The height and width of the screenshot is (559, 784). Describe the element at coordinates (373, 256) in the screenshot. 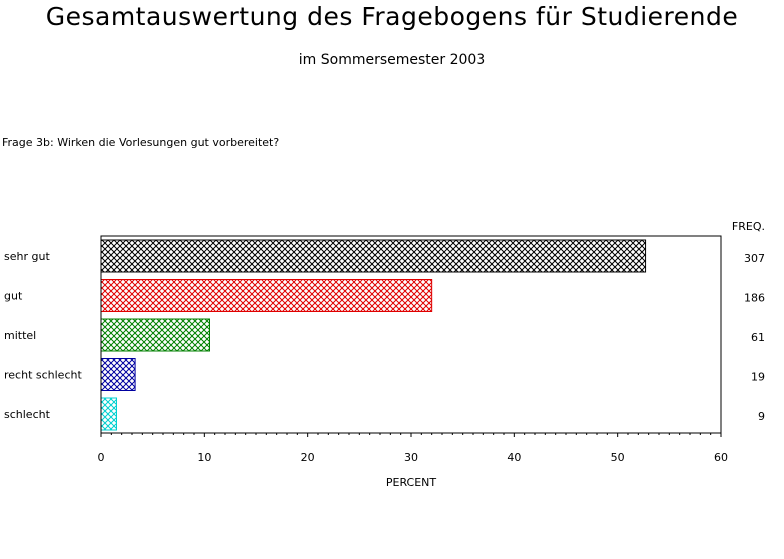

I see `bar-sehr-gut` at that location.